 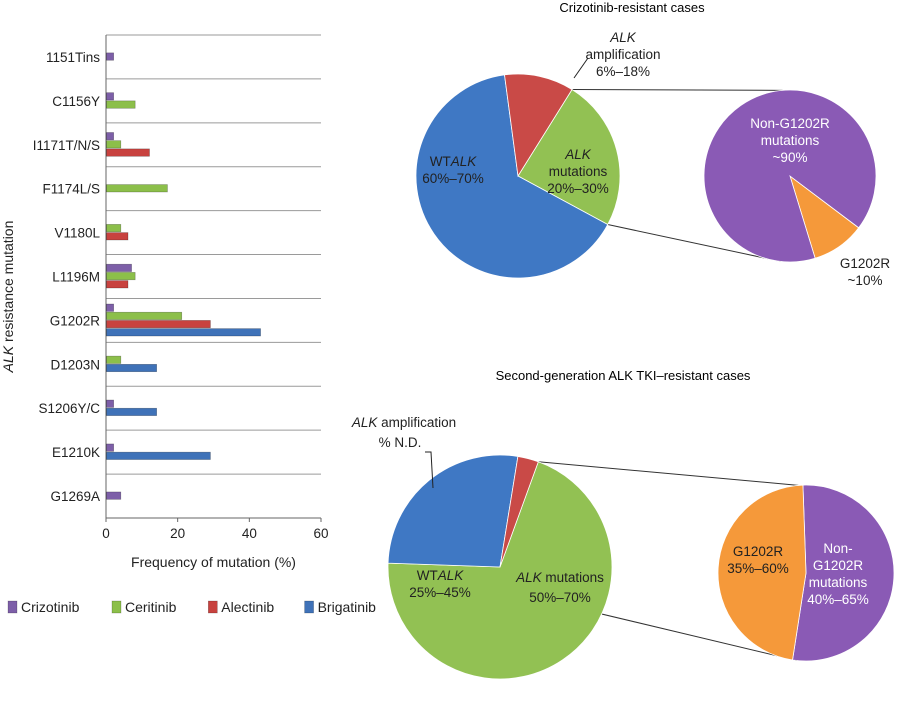 I want to click on category-label: S1206Y/C, so click(x=69, y=408).